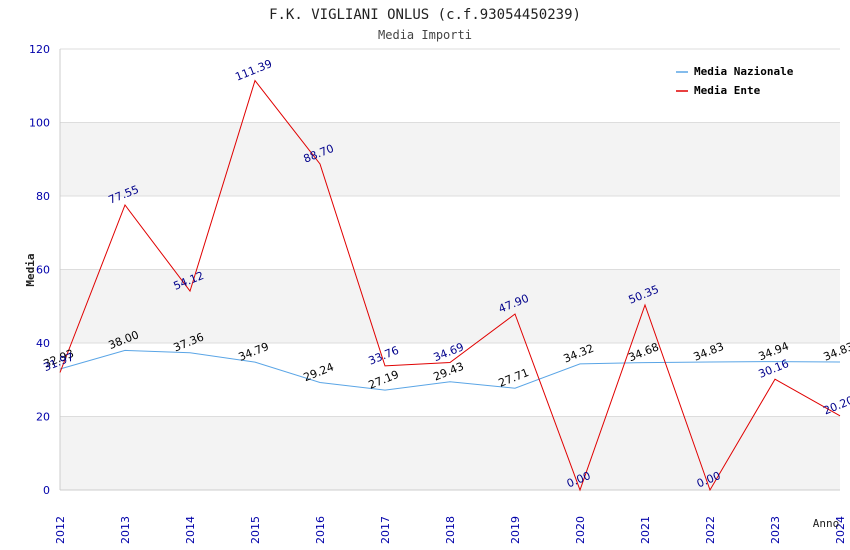  I want to click on x-tick-label: 2020, so click(580, 530).